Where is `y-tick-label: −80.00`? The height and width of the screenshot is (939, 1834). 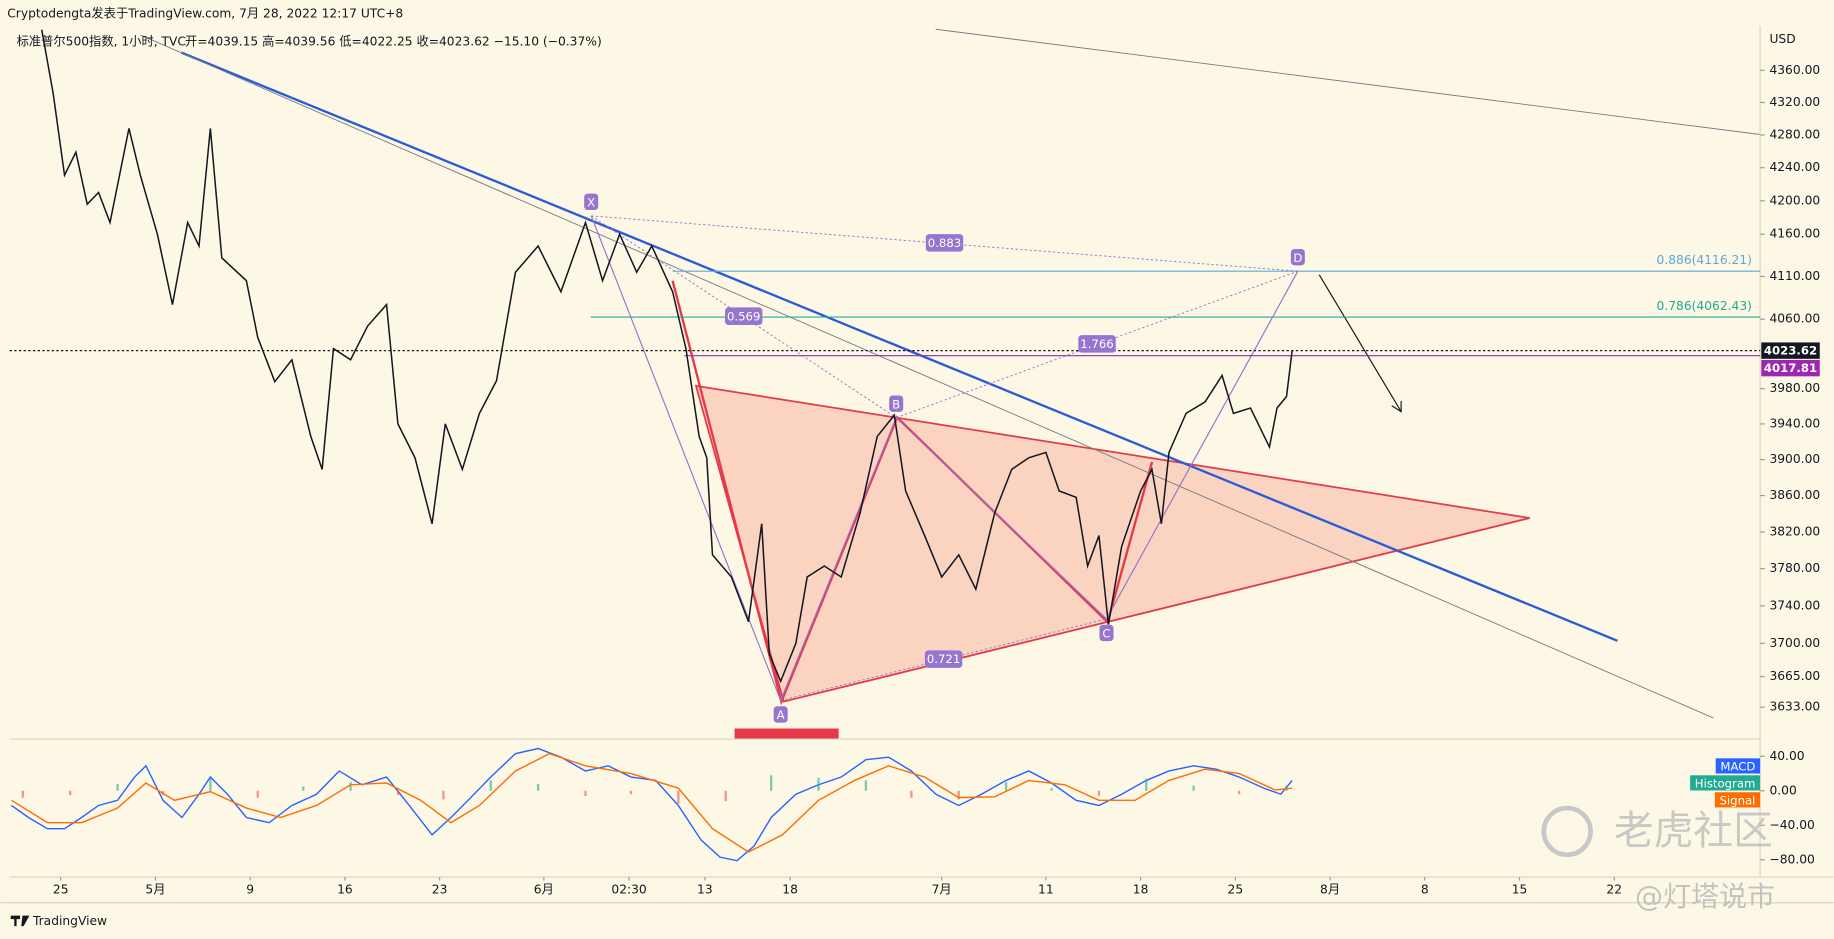
y-tick-label: −80.00 is located at coordinates (1791, 859).